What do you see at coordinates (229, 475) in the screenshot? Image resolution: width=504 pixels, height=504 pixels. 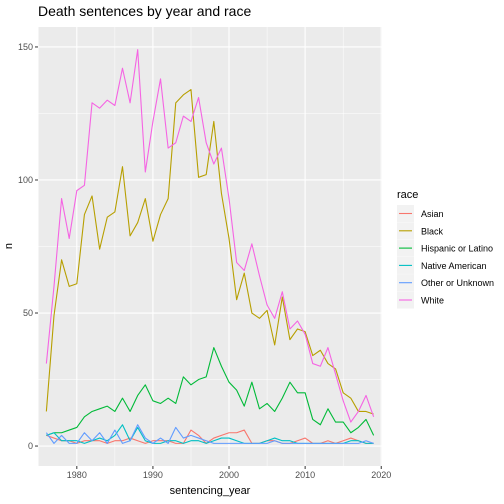 I see `x-tick-label: 2000` at bounding box center [229, 475].